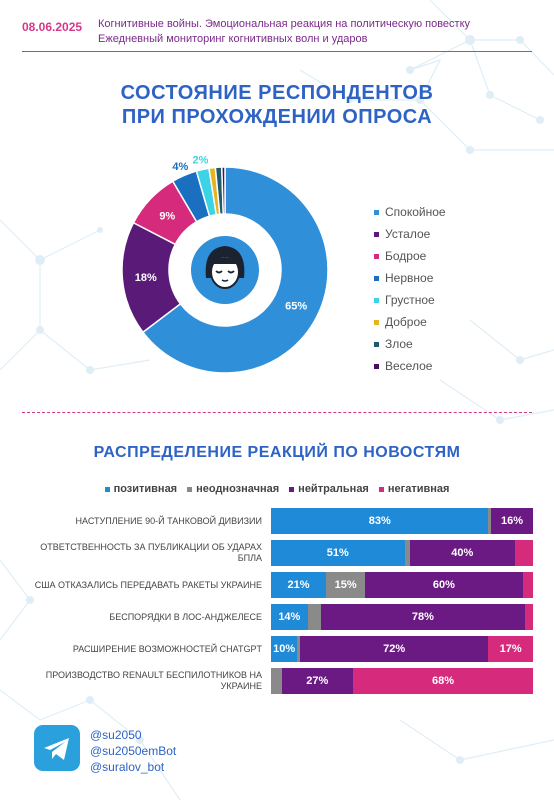 The height and width of the screenshot is (800, 554). I want to click on donut-legend-item: Доброе, so click(410, 322).